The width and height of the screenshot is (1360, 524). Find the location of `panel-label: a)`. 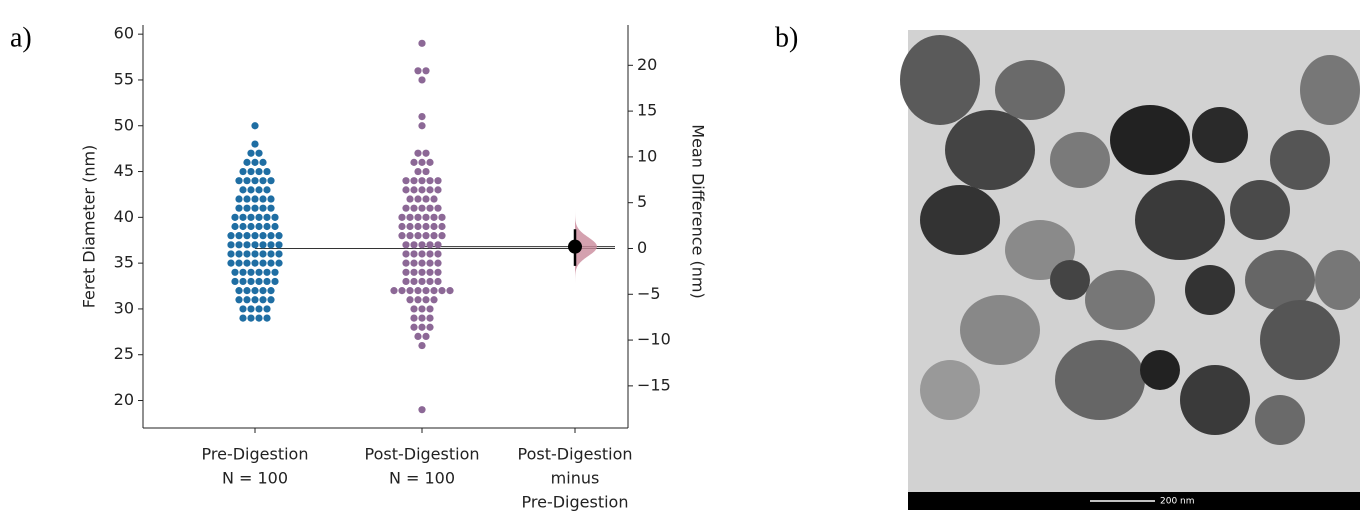

panel-label: a) is located at coordinates (21, 37).